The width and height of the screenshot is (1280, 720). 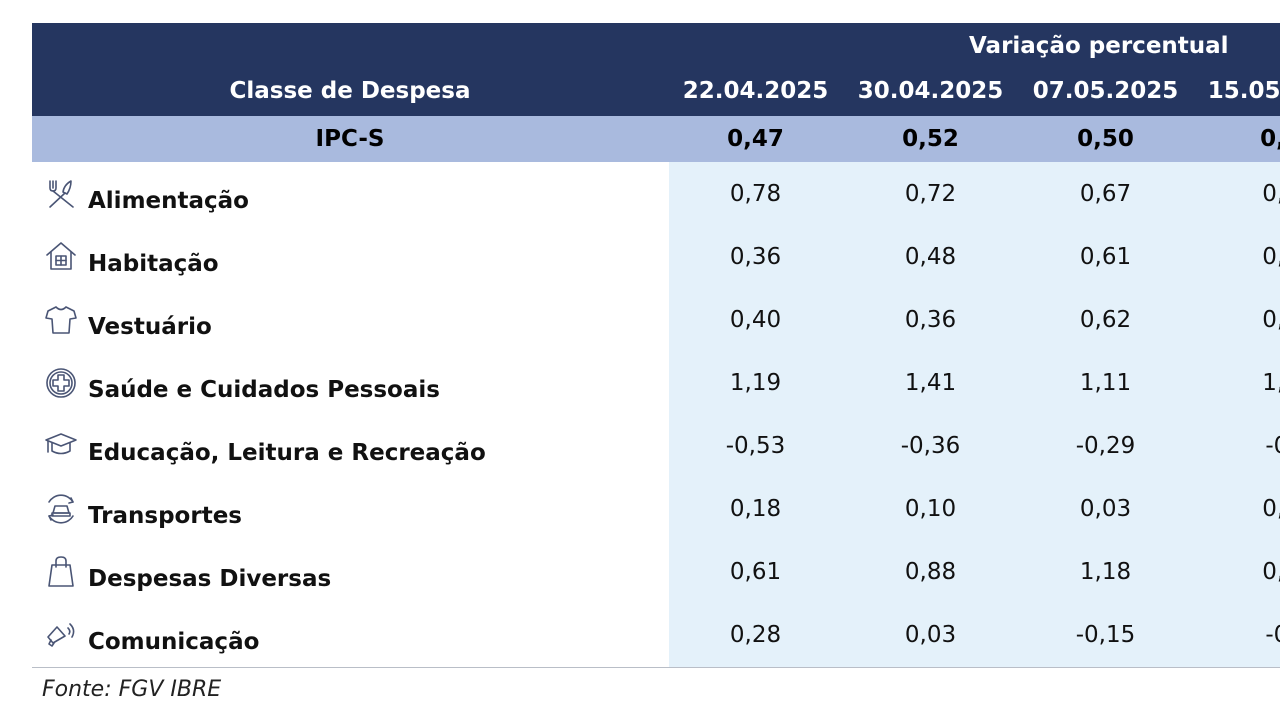 I want to click on row-label: Transportes, so click(x=165, y=516).